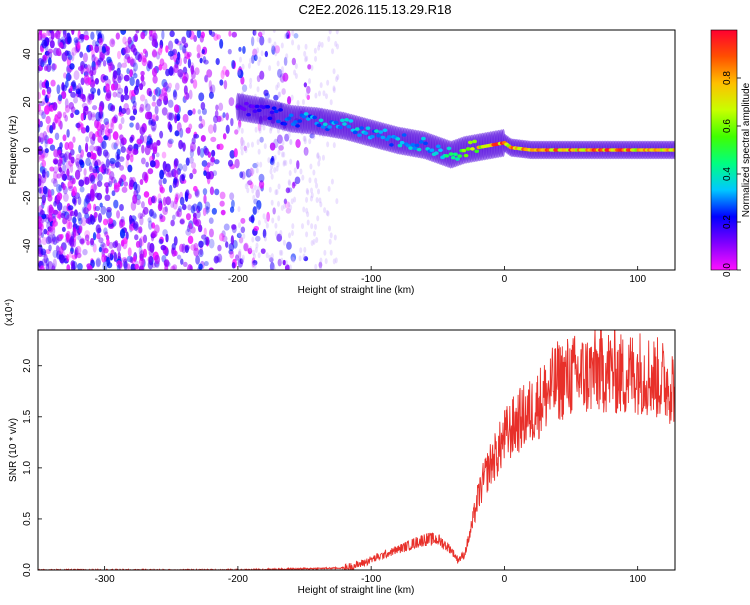 This screenshot has height=605, width=750. Describe the element at coordinates (105, 279) in the screenshot. I see `x-tick-label: -300` at that location.